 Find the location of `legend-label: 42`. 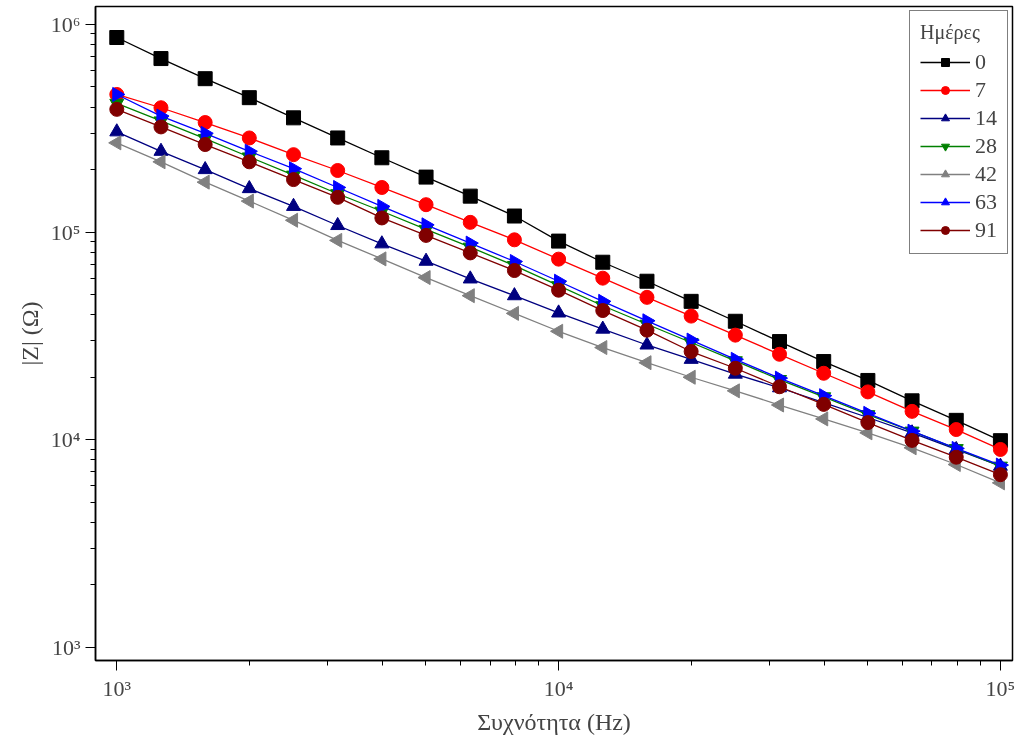

legend-label: 42 is located at coordinates (986, 174).